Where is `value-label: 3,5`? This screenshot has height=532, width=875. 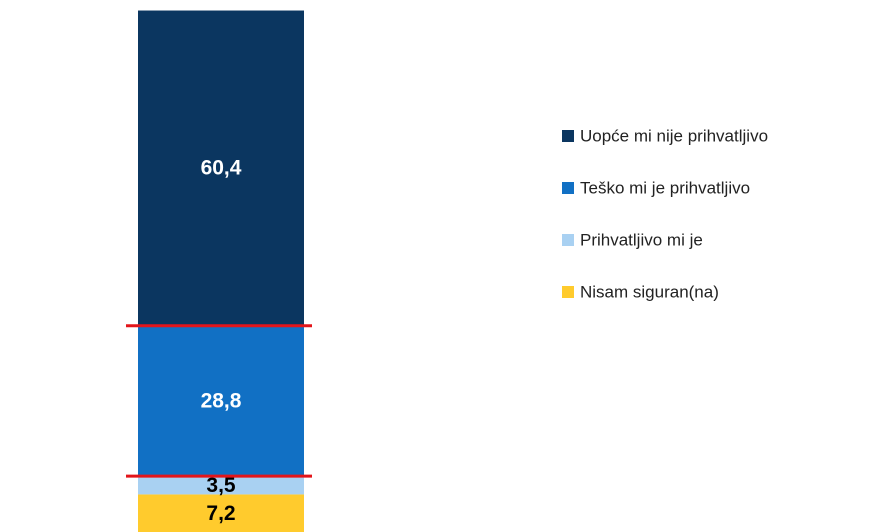
value-label: 3,5 is located at coordinates (221, 485).